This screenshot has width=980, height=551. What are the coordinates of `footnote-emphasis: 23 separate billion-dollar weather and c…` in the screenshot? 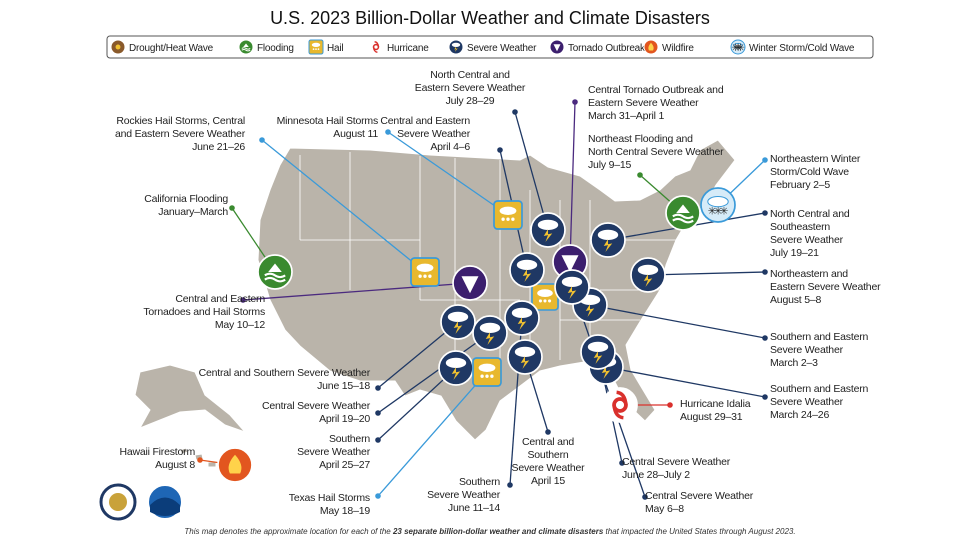 It's located at (498, 531).